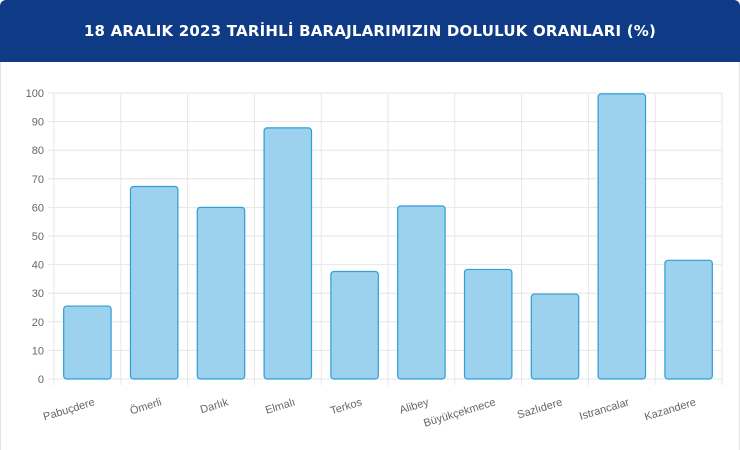  Describe the element at coordinates (214, 406) in the screenshot. I see `x-category-label: Darlık` at that location.